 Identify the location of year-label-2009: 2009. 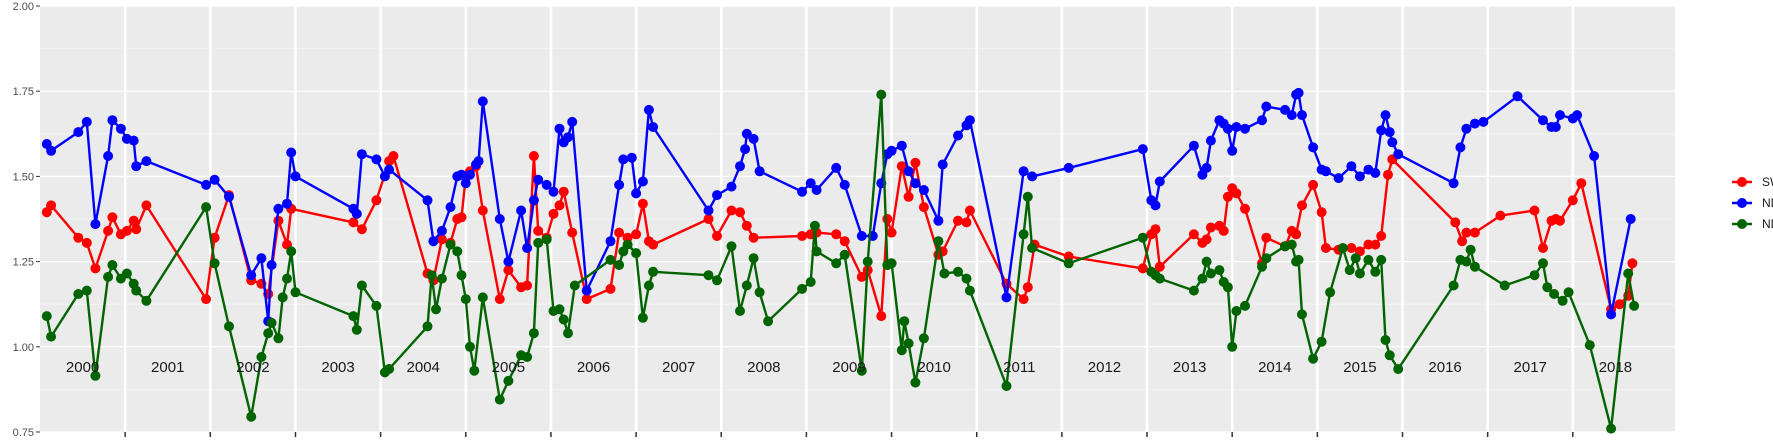
(848, 367).